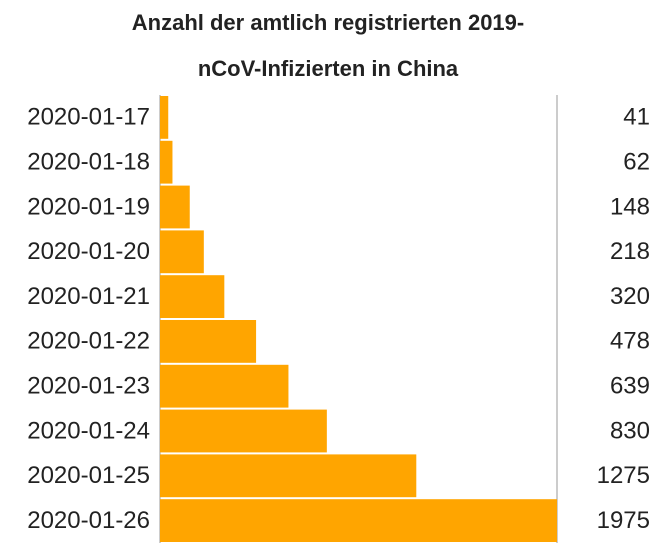 This screenshot has height=552, width=656. Describe the element at coordinates (88, 117) in the screenshot. I see `y-tick-label: 2020-01-17` at that location.